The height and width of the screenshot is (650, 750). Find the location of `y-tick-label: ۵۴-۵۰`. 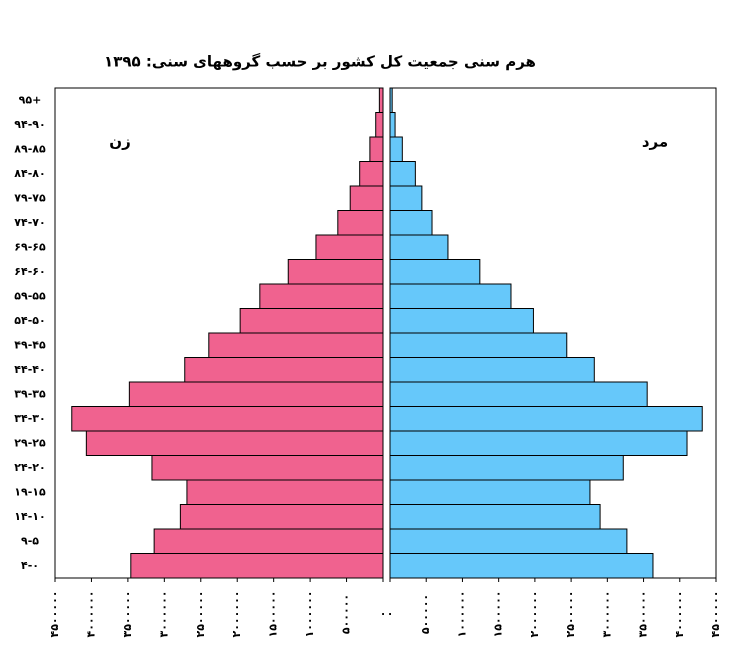

y-tick-label: ۵۴-۵۰ is located at coordinates (29, 320).